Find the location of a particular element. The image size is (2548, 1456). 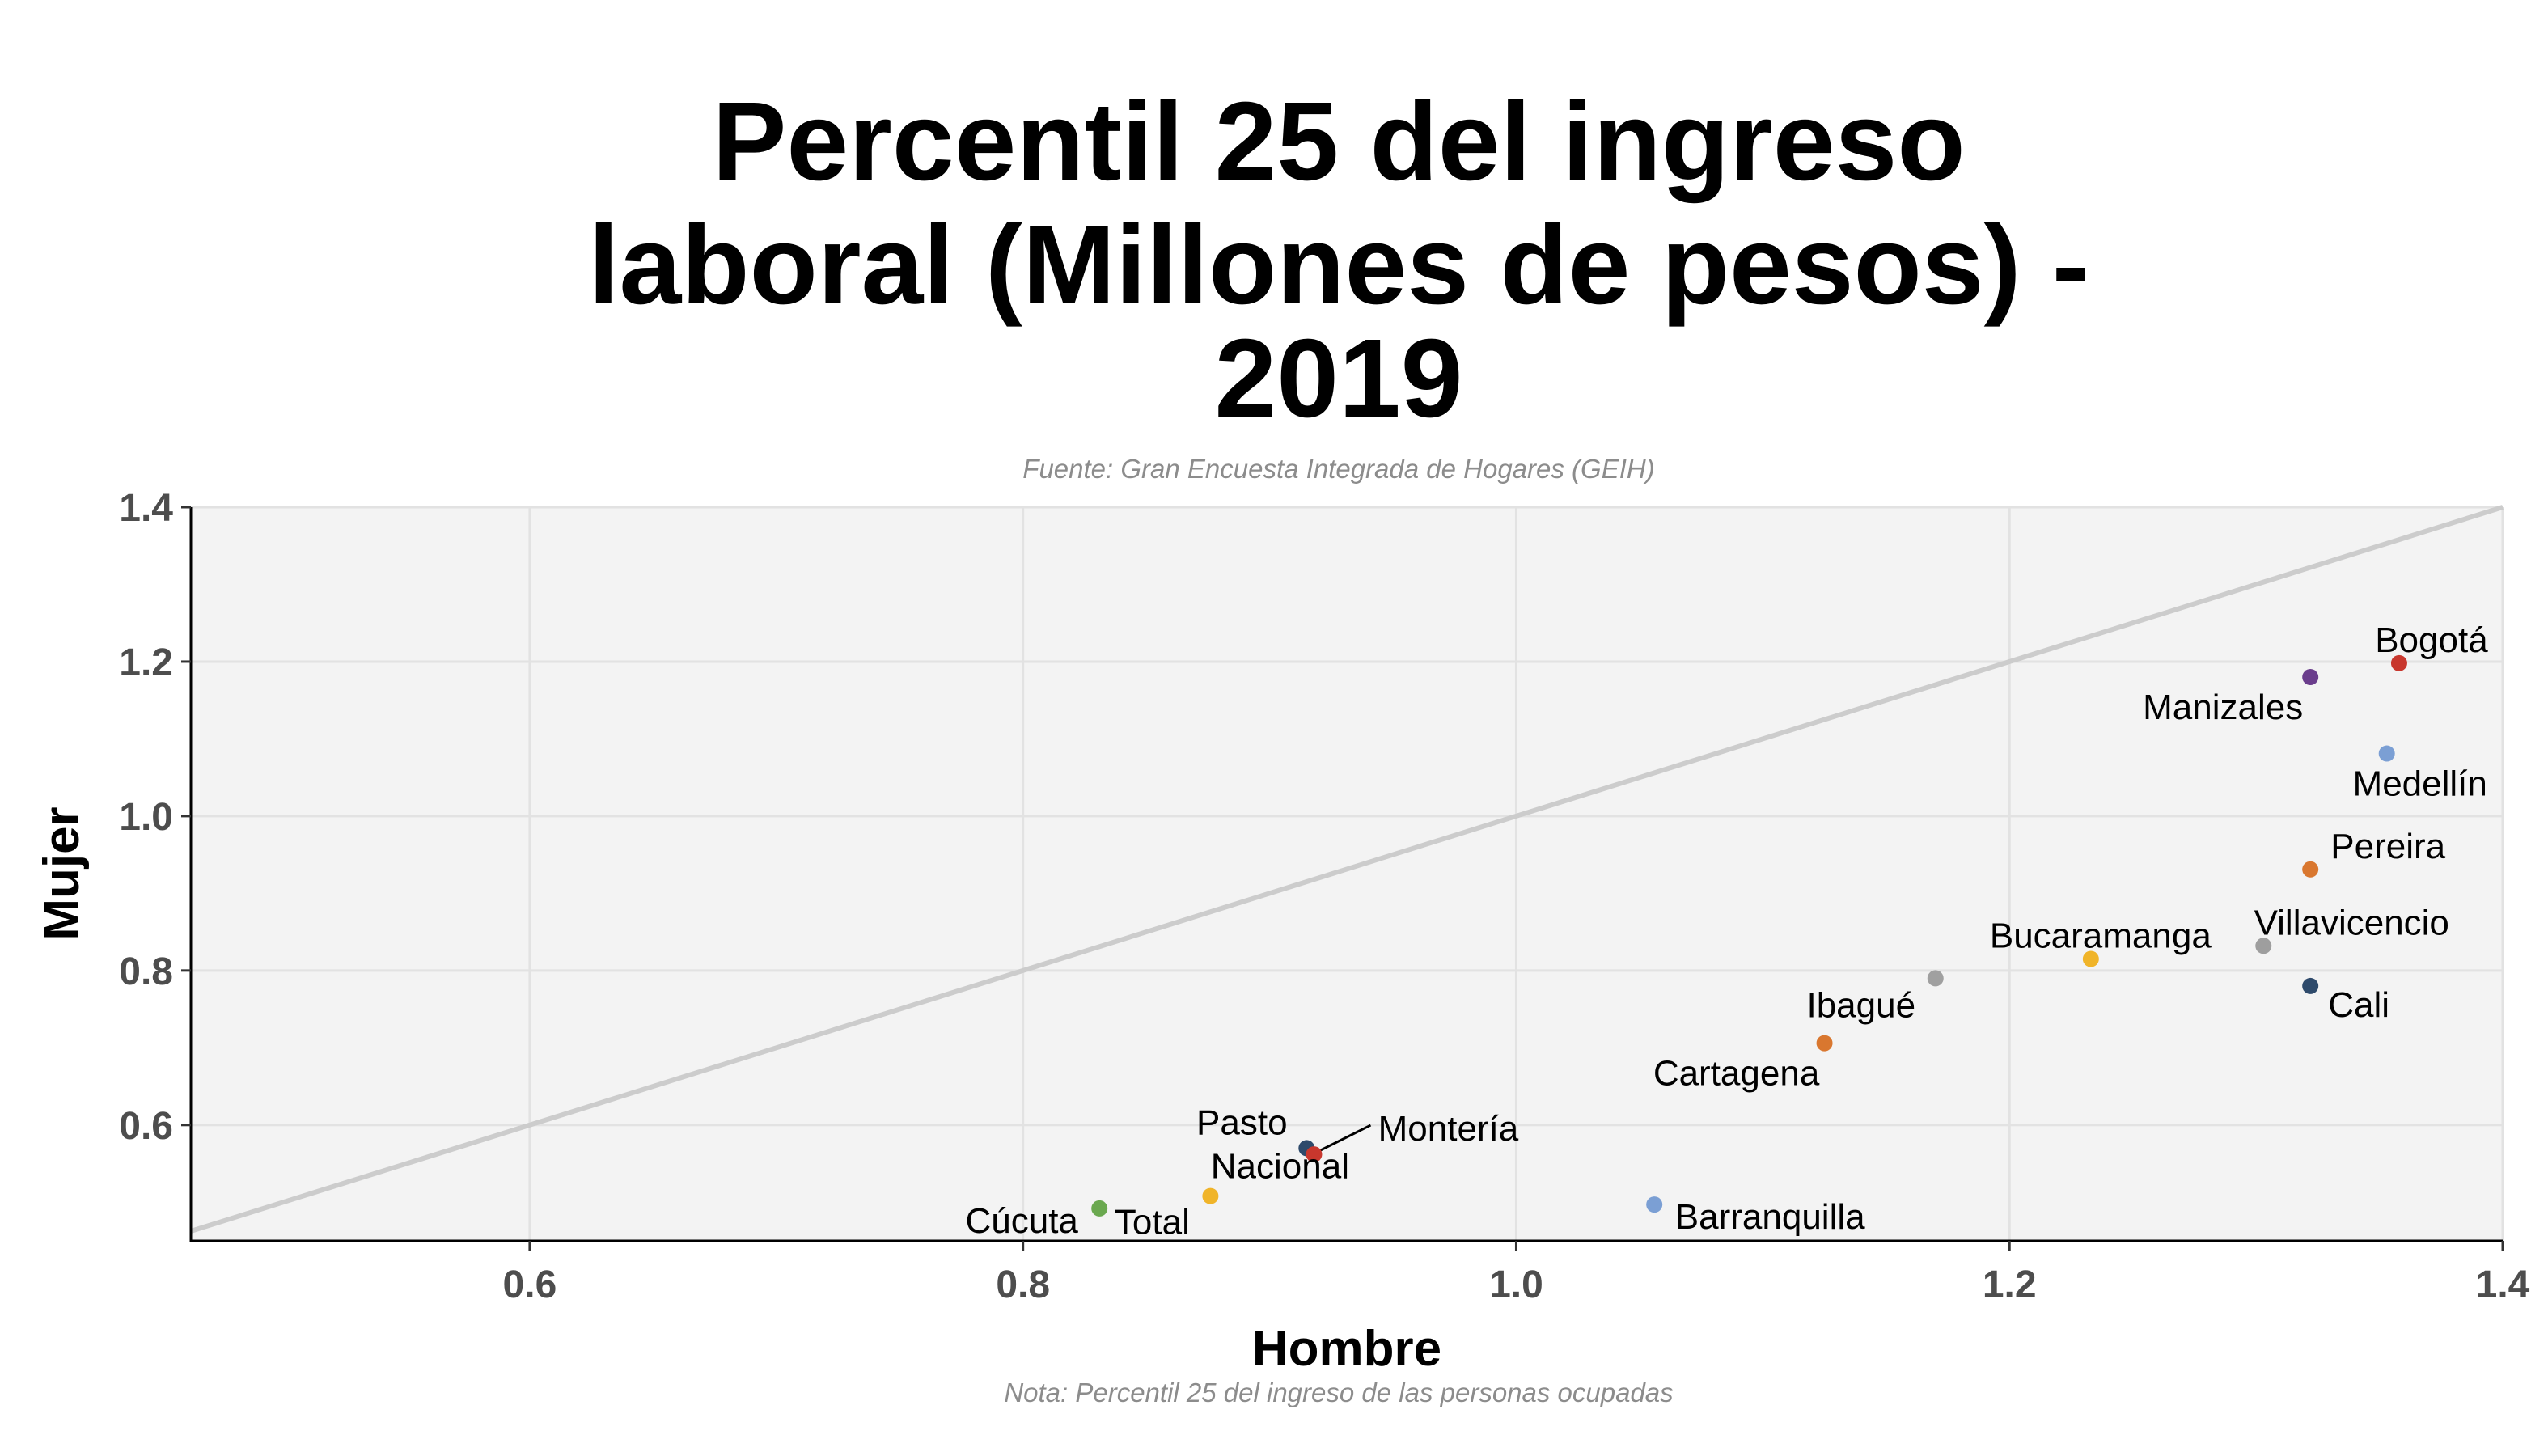

point-label: Ibagué is located at coordinates (1860, 1005).